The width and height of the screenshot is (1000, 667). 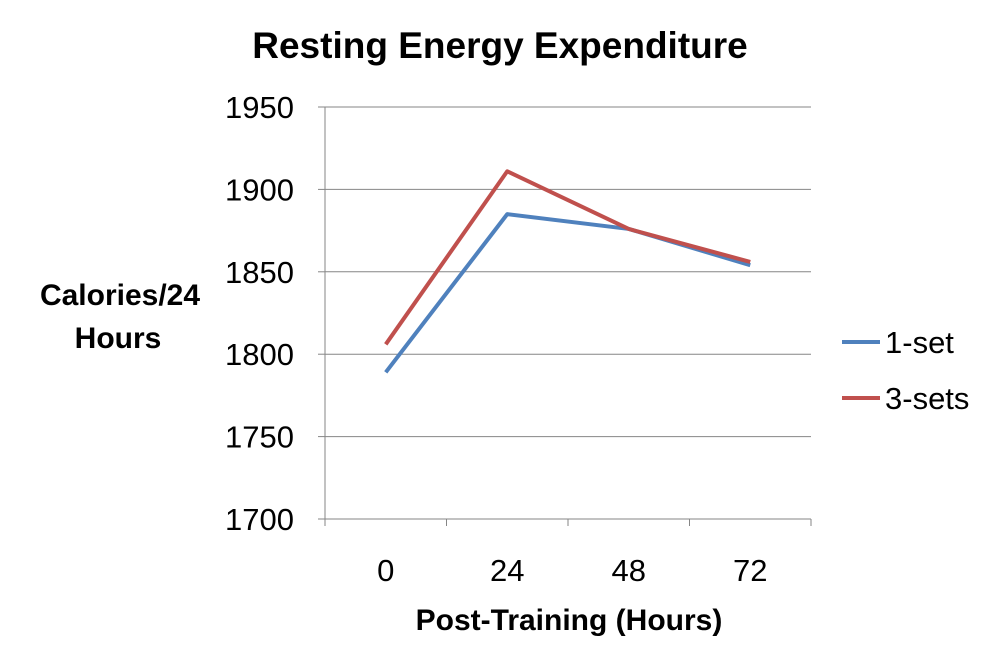 I want to click on y-tick-label: 1900, so click(x=259, y=189).